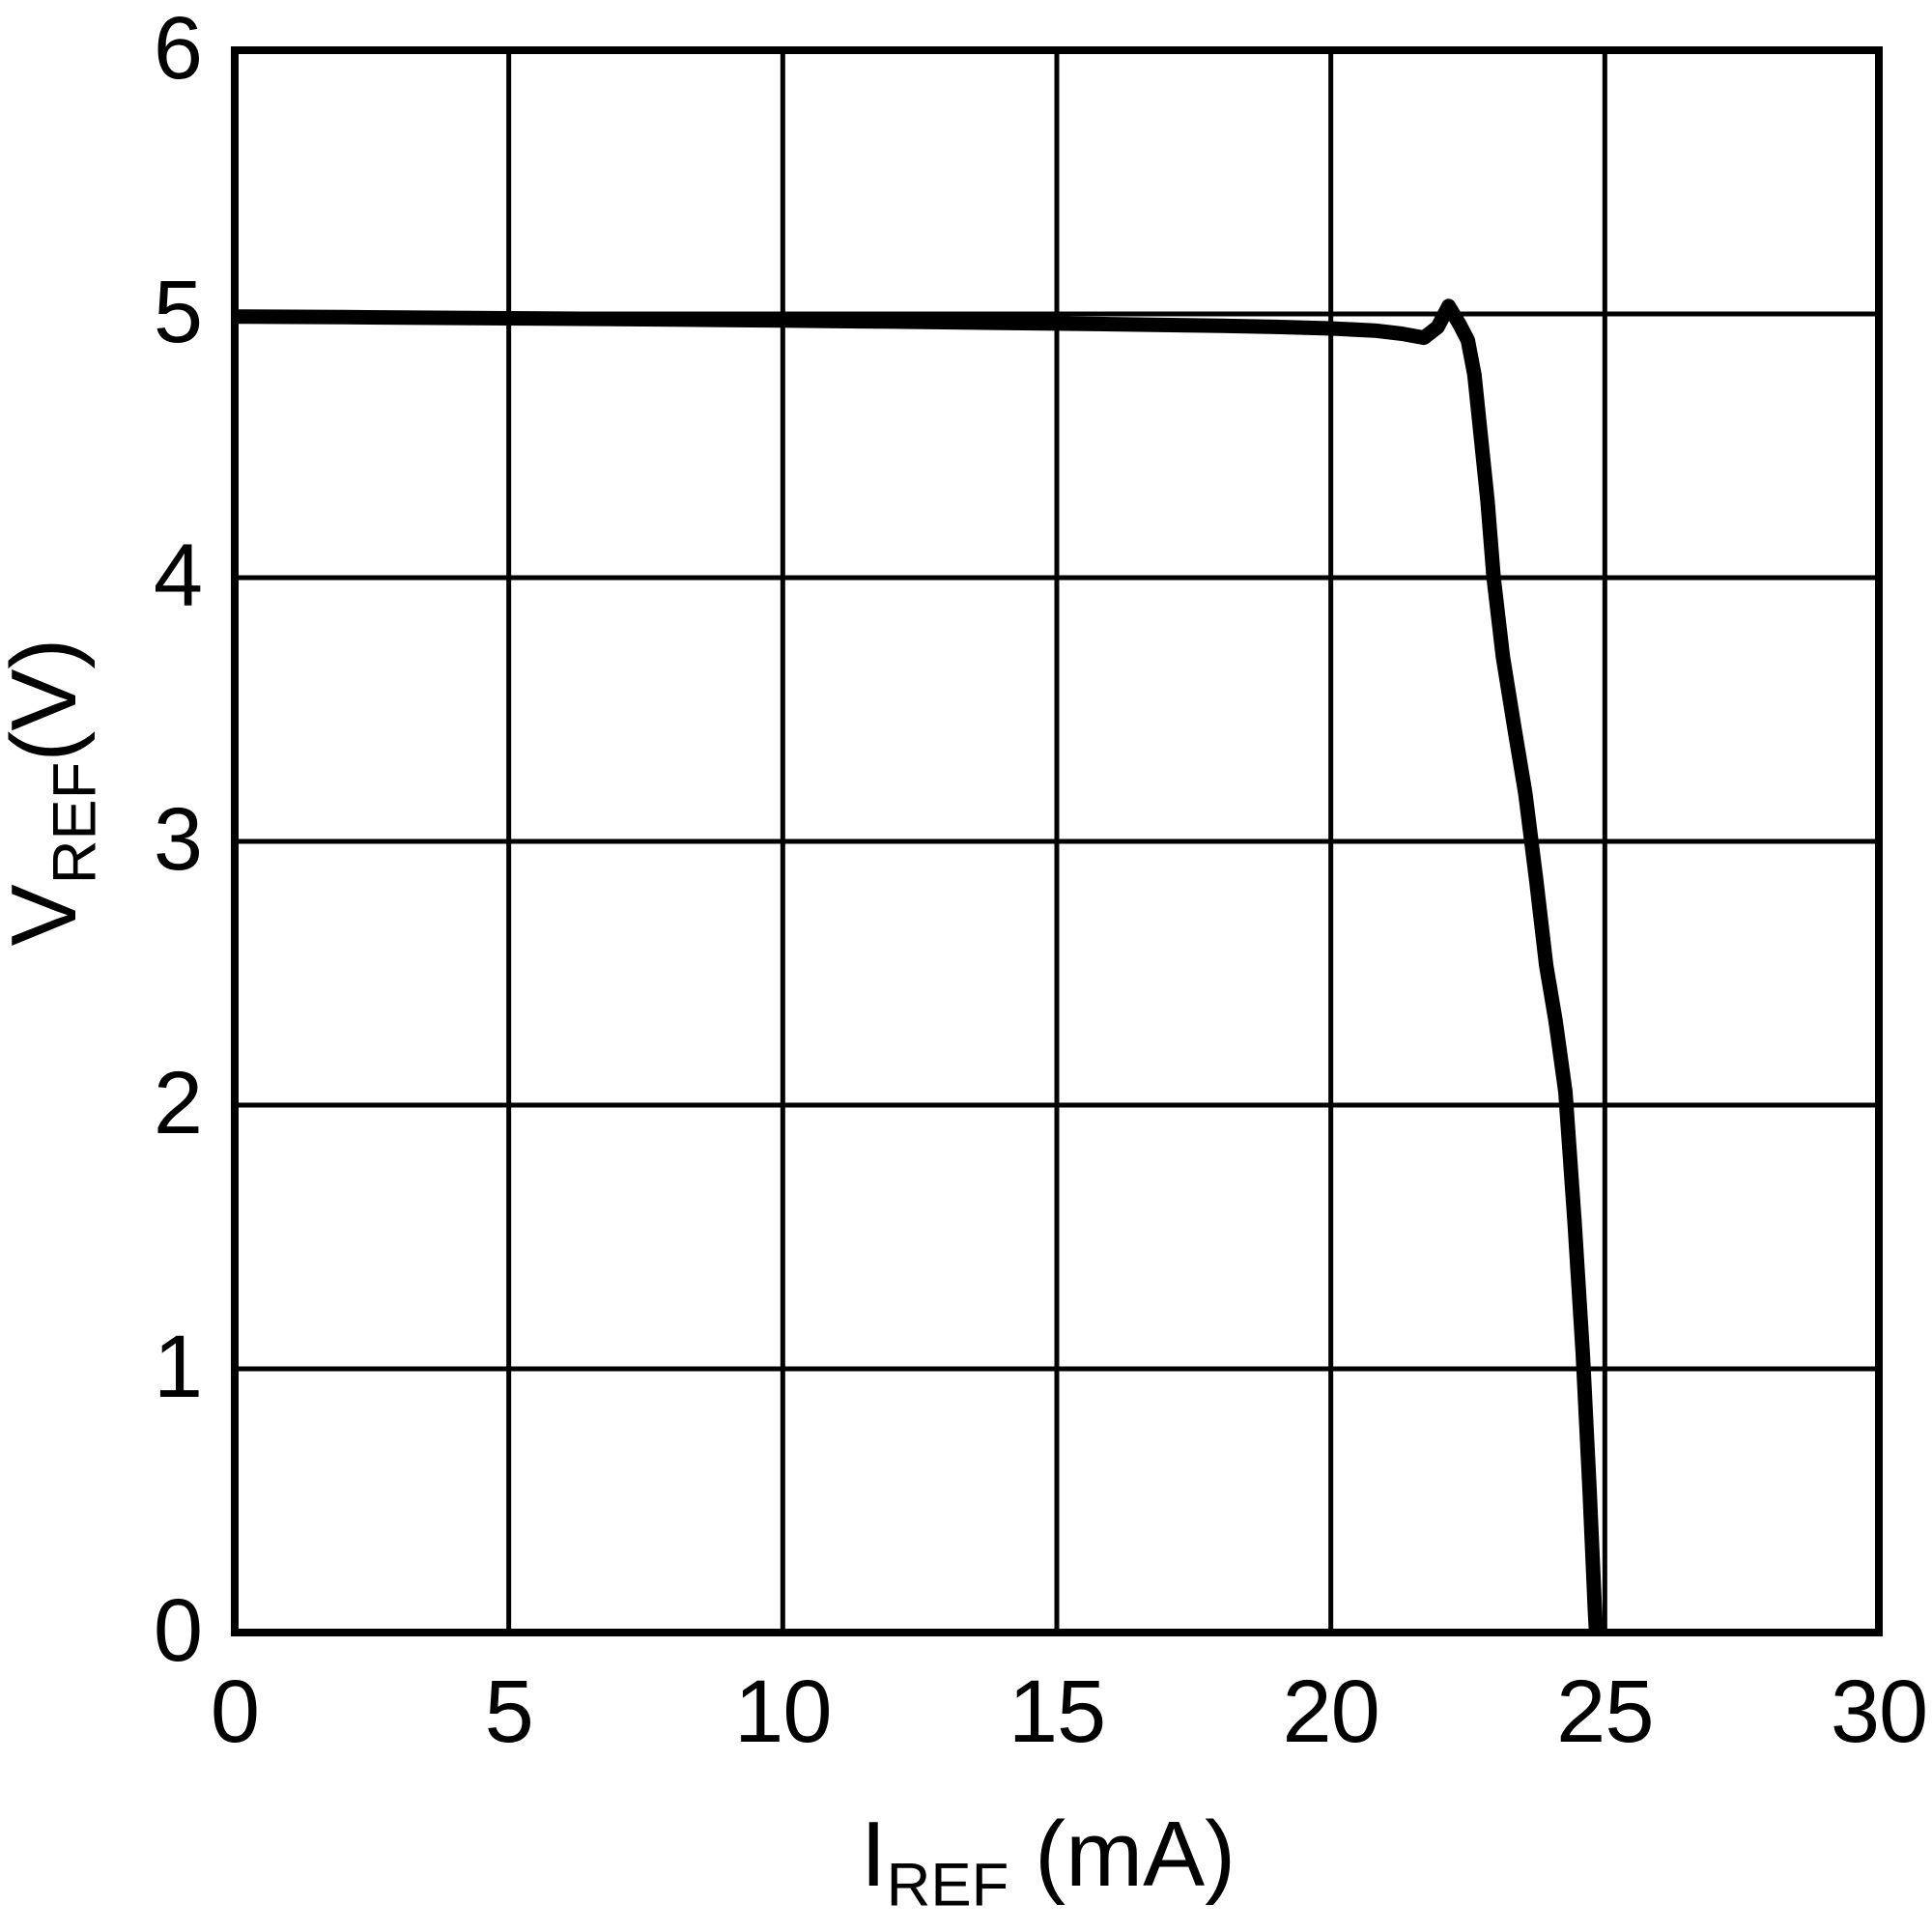 This screenshot has width=1932, height=1932. Describe the element at coordinates (947, 1885) in the screenshot. I see `x-axis-subscript: REF` at that location.